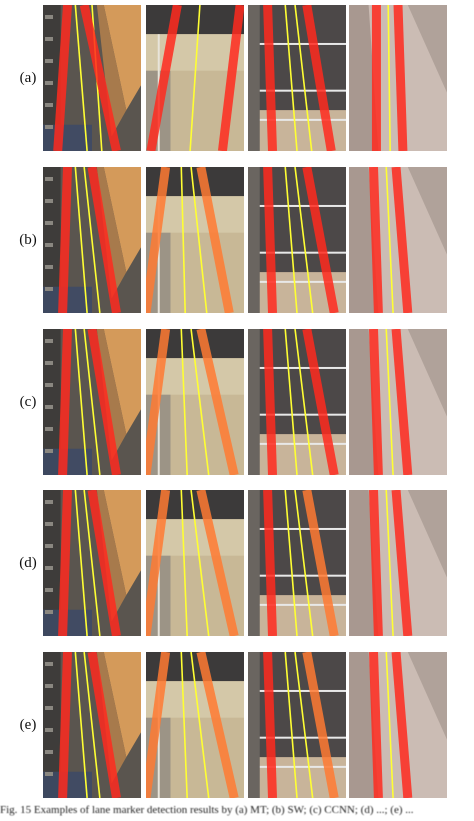 The height and width of the screenshot is (821, 474). Describe the element at coordinates (28, 563) in the screenshot. I see `row-label: (d)` at that location.